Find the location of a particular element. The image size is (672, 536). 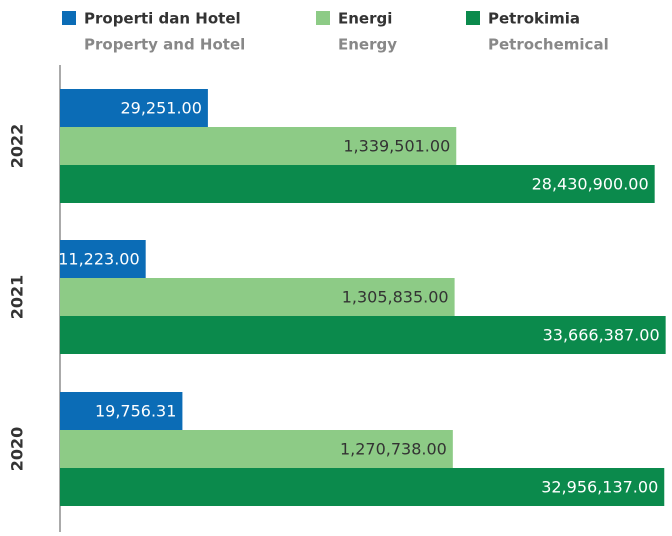

legend-sublabel: Property and Hotel is located at coordinates (164, 45).